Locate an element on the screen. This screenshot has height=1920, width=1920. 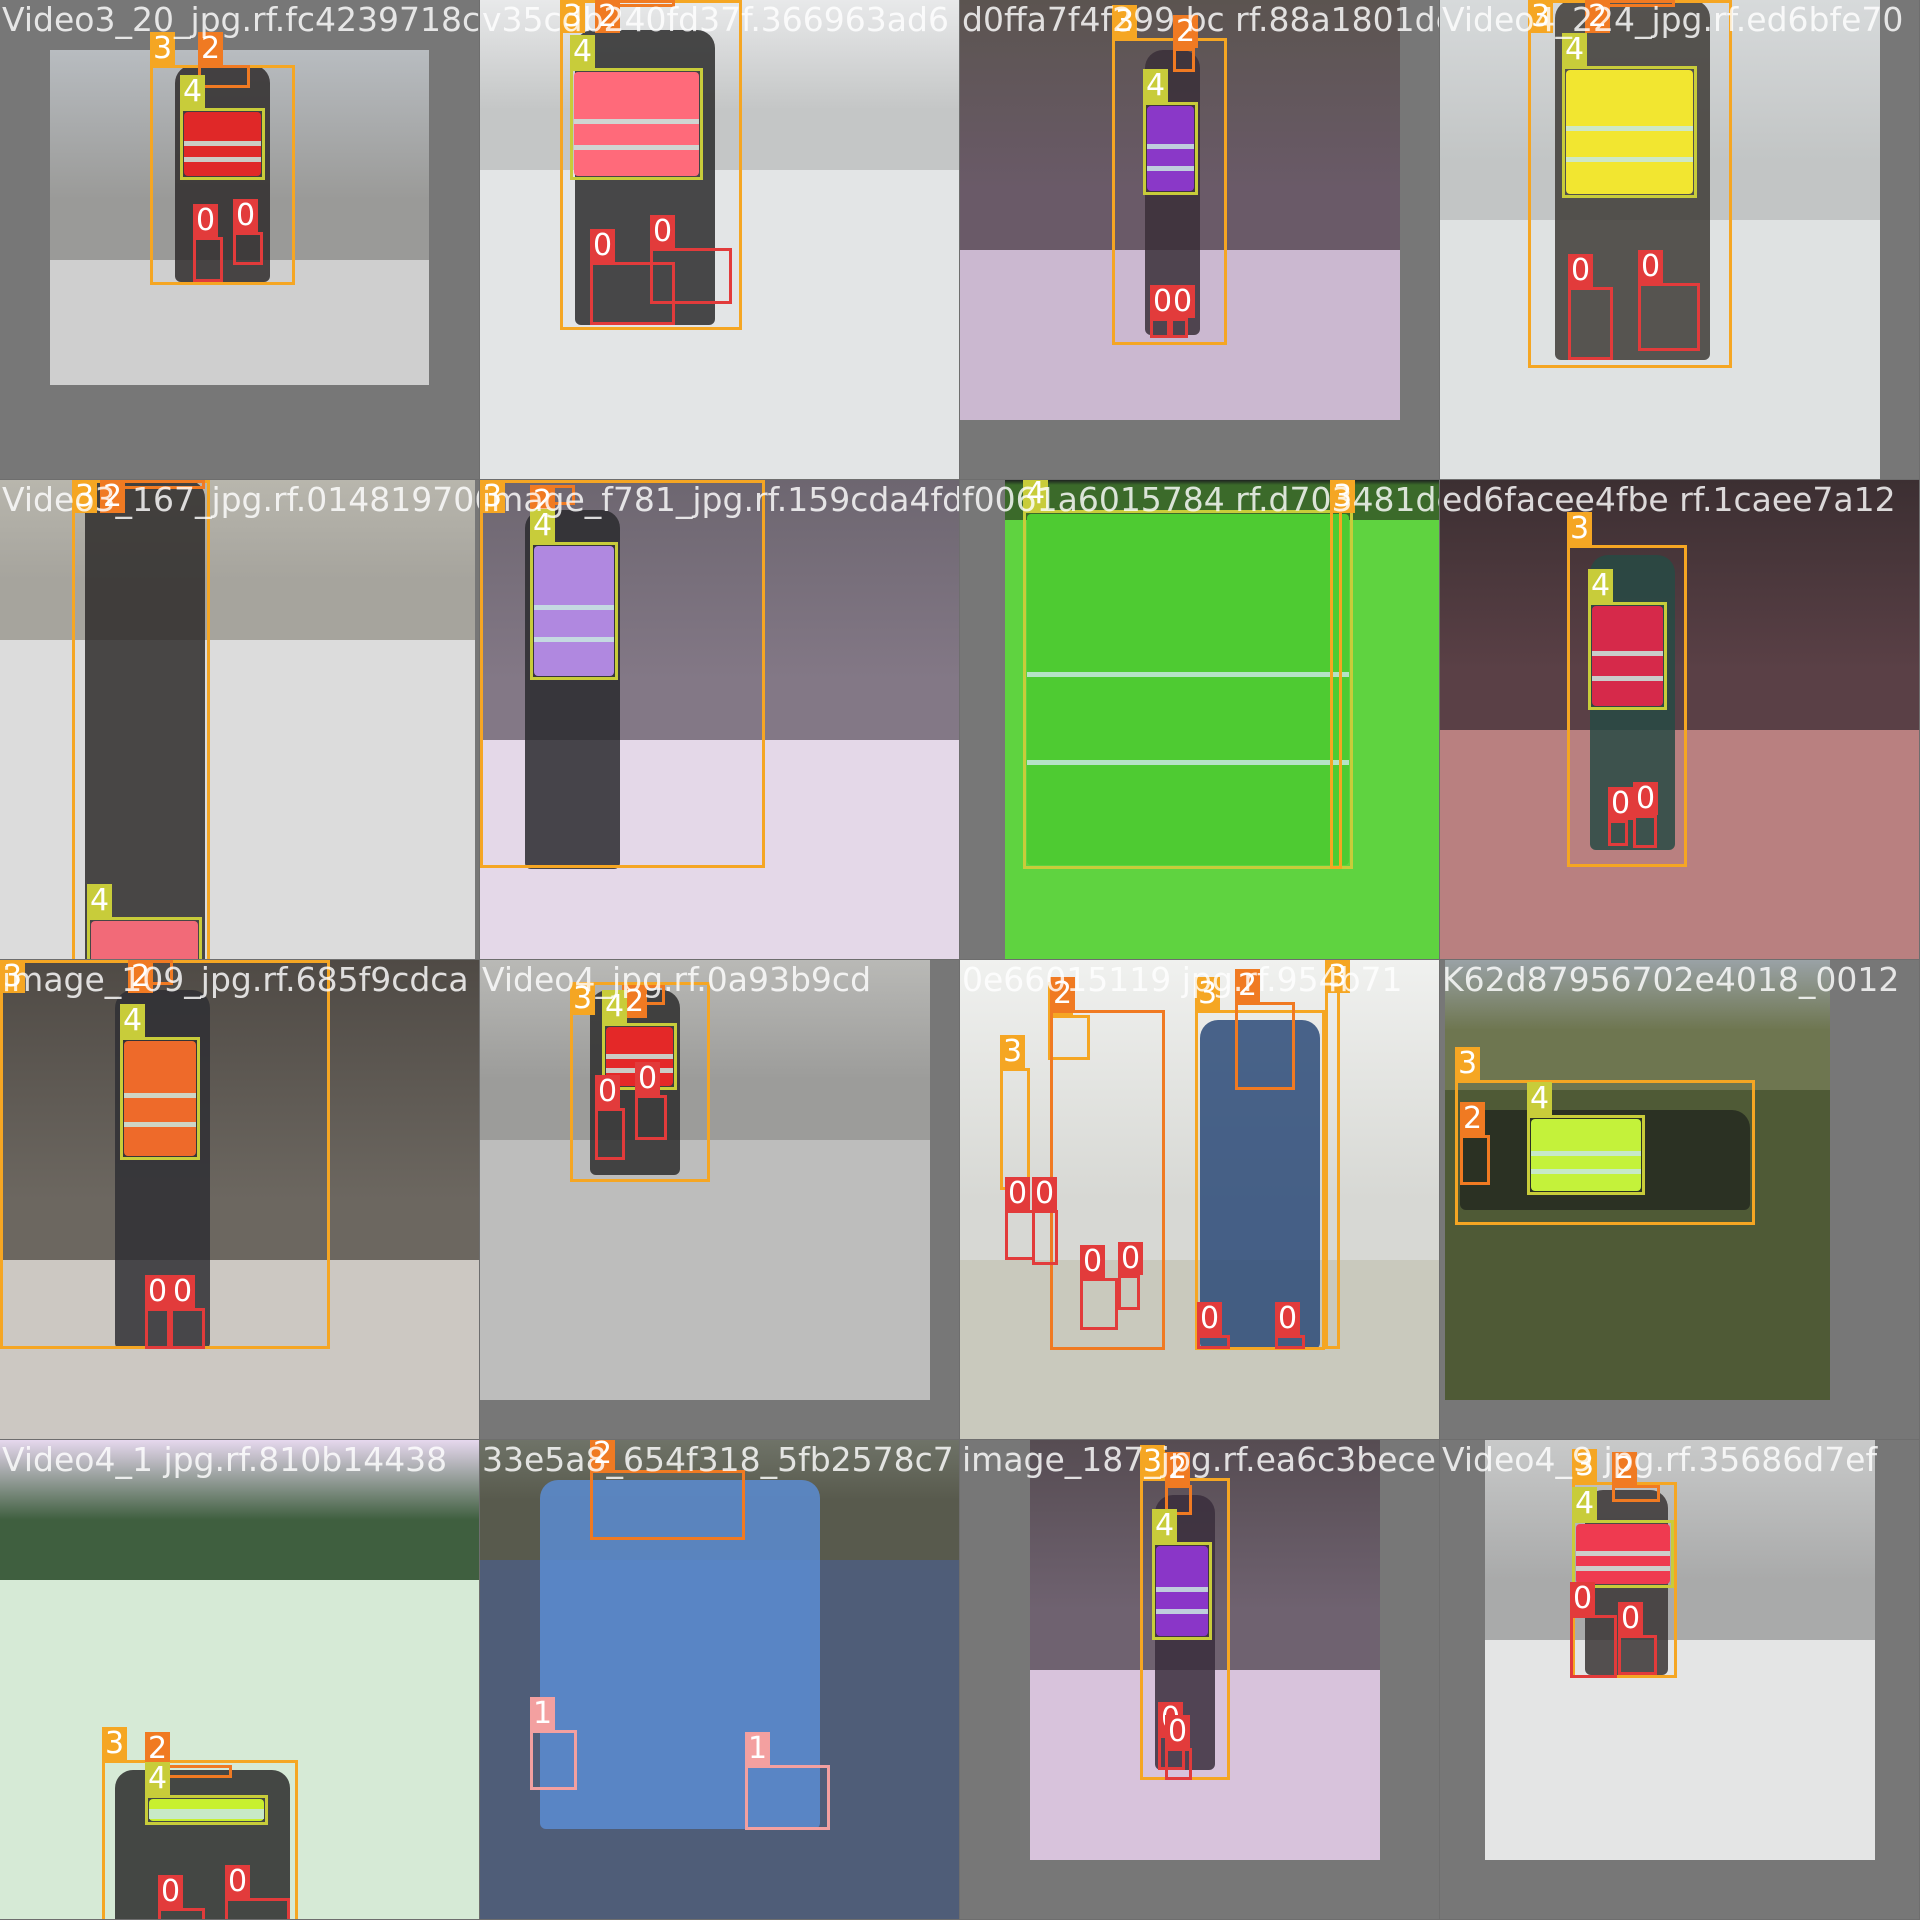
scene-backdrop is located at coordinates (239, 1199).